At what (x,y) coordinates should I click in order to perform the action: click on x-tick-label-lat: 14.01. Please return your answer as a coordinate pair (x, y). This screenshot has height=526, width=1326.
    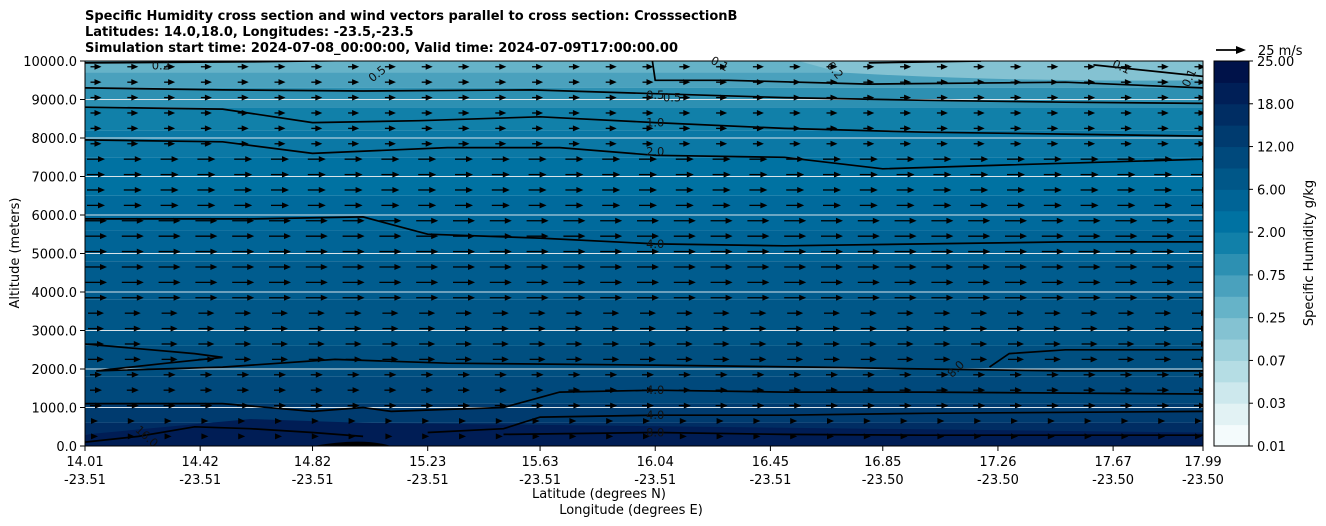
    Looking at the image, I should click on (84, 462).